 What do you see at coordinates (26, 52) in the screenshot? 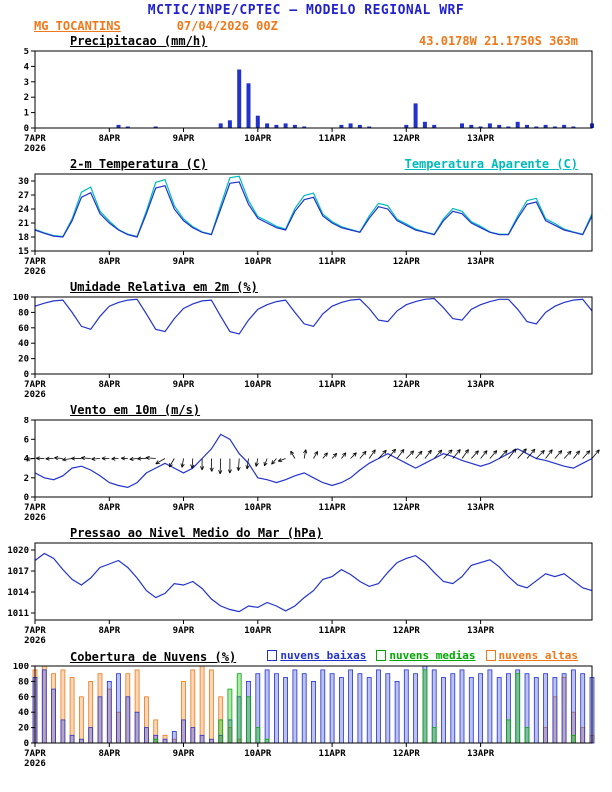
I see `svg-text: 5` at bounding box center [26, 52].